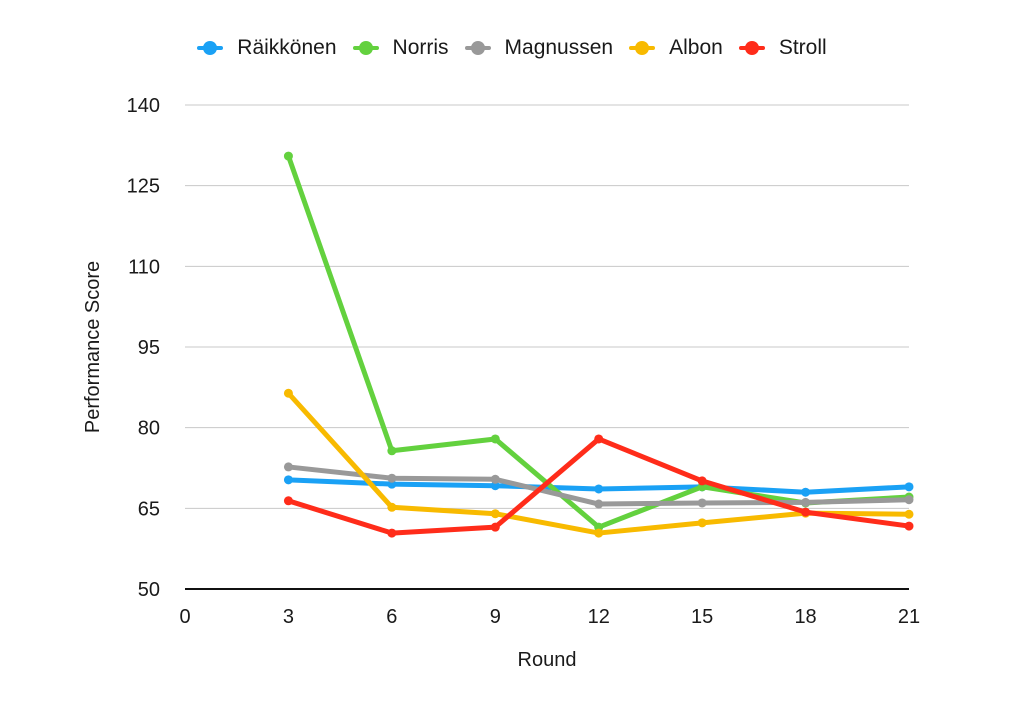 The height and width of the screenshot is (721, 1024). I want to click on x-tick-label: 6, so click(391, 617).